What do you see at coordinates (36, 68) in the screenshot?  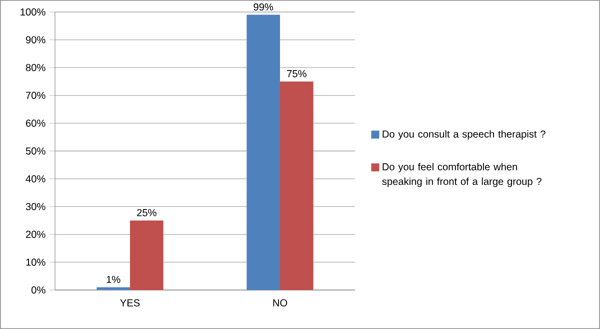 I see `y-tick-label: 80%` at bounding box center [36, 68].